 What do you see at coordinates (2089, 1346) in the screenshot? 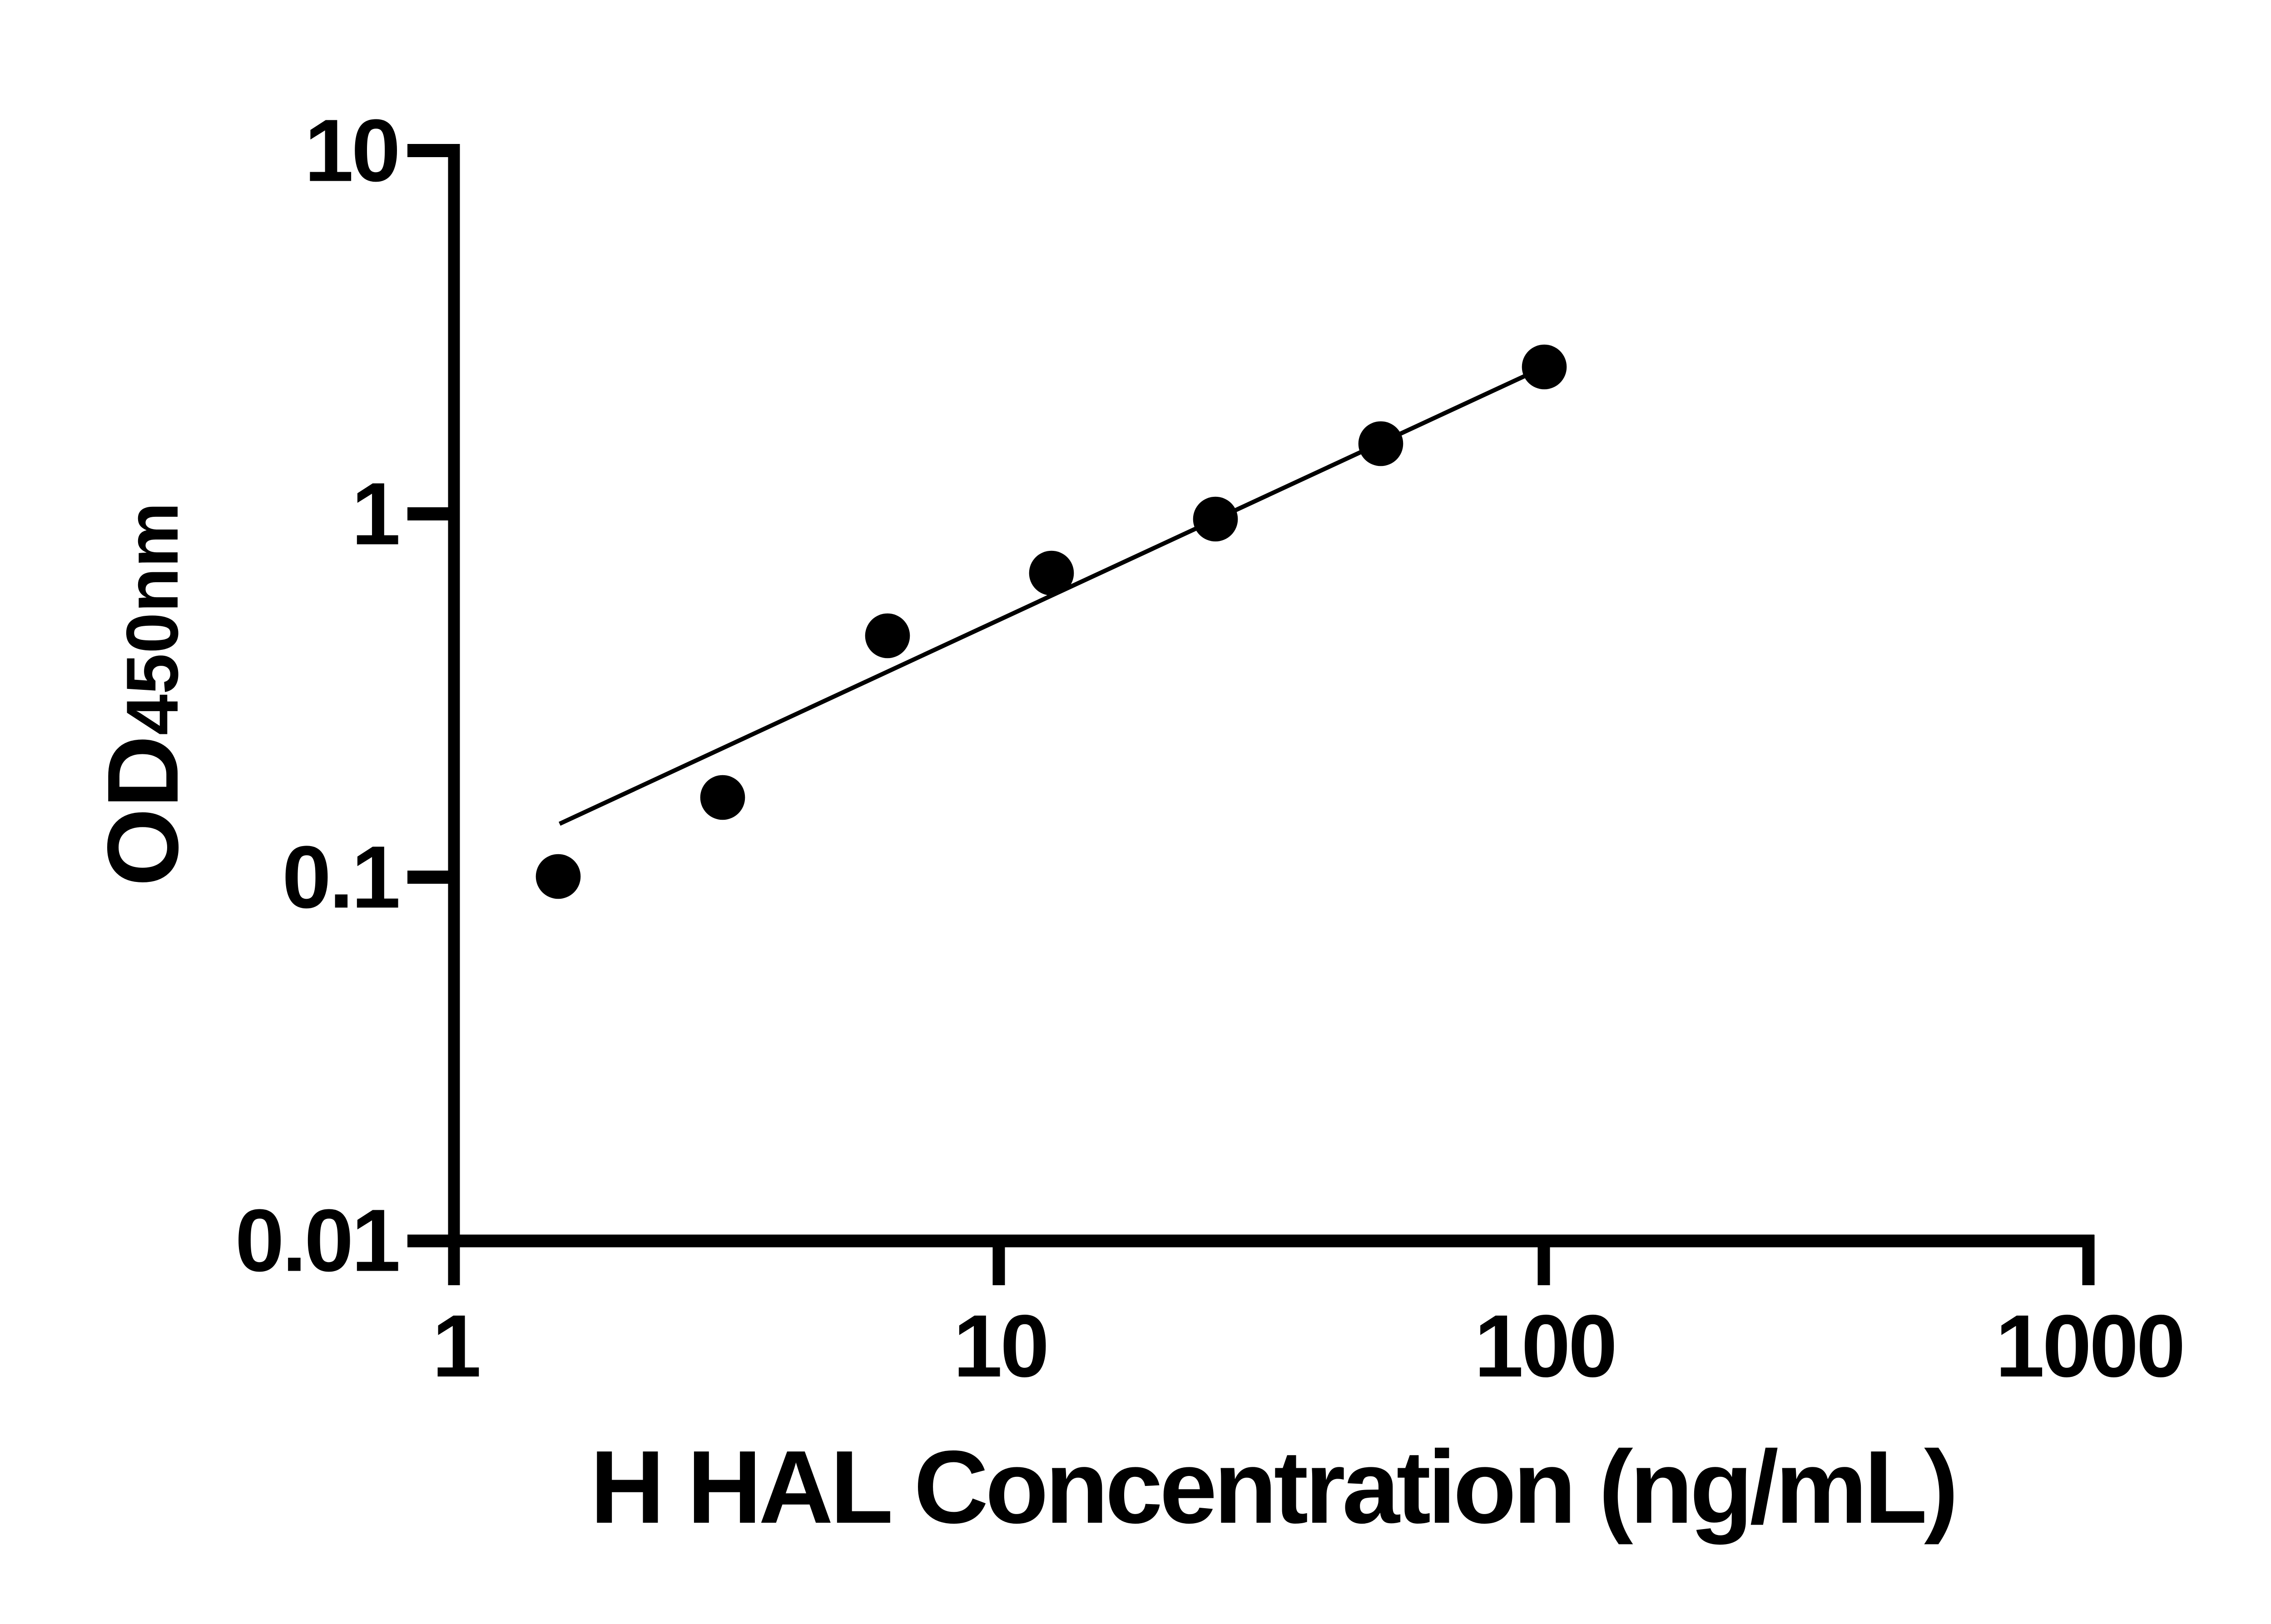
I see `svg-text: 1000` at bounding box center [2089, 1346].